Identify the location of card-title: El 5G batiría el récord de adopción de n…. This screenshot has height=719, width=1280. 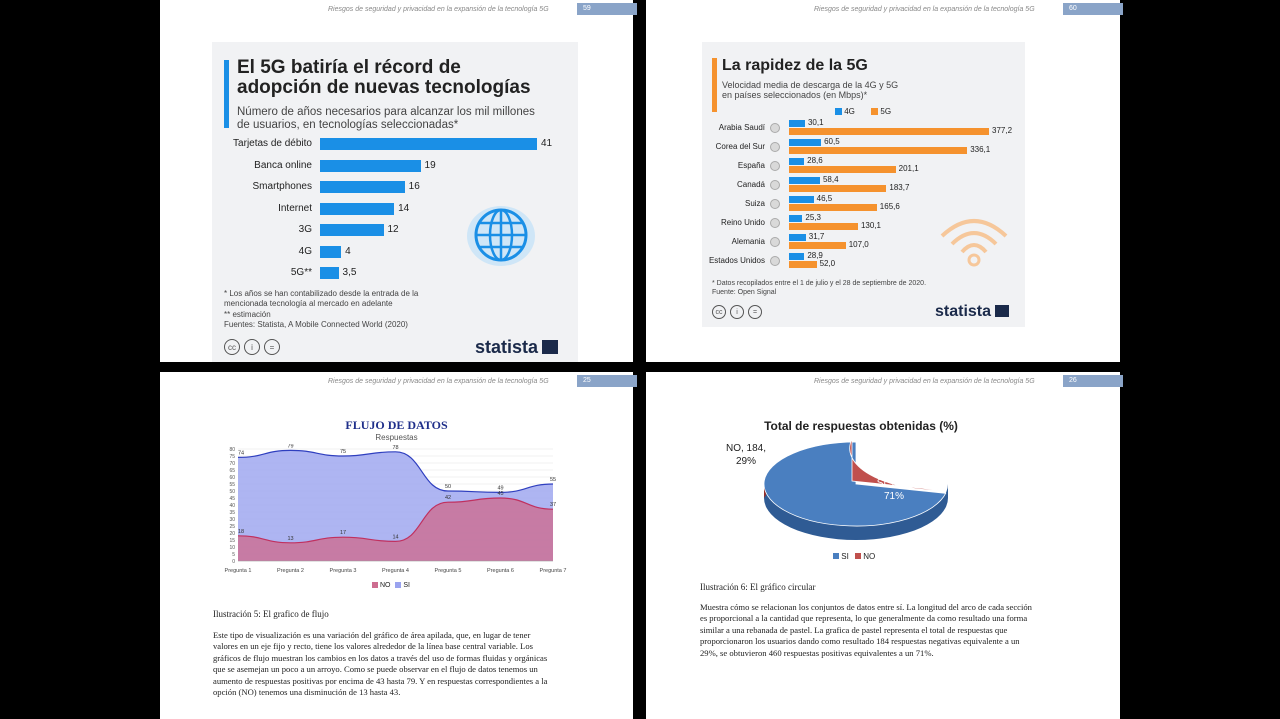
(384, 77).